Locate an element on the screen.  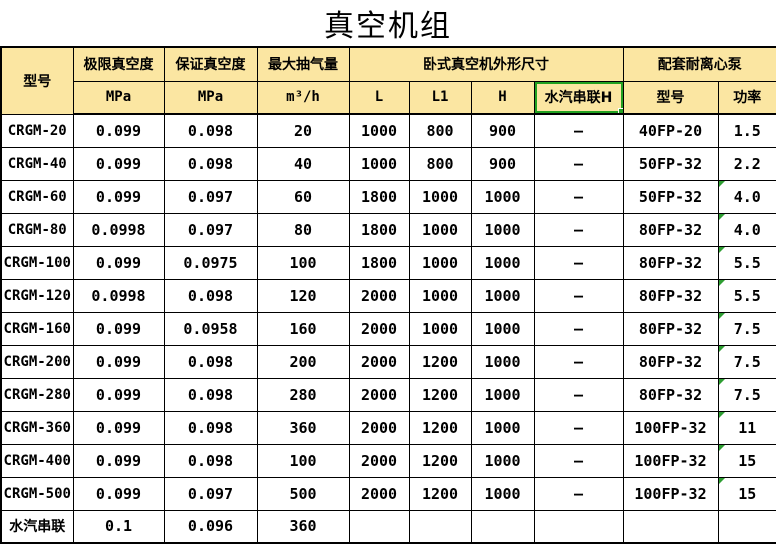
table-cell: 0.0958 is located at coordinates (210, 328).